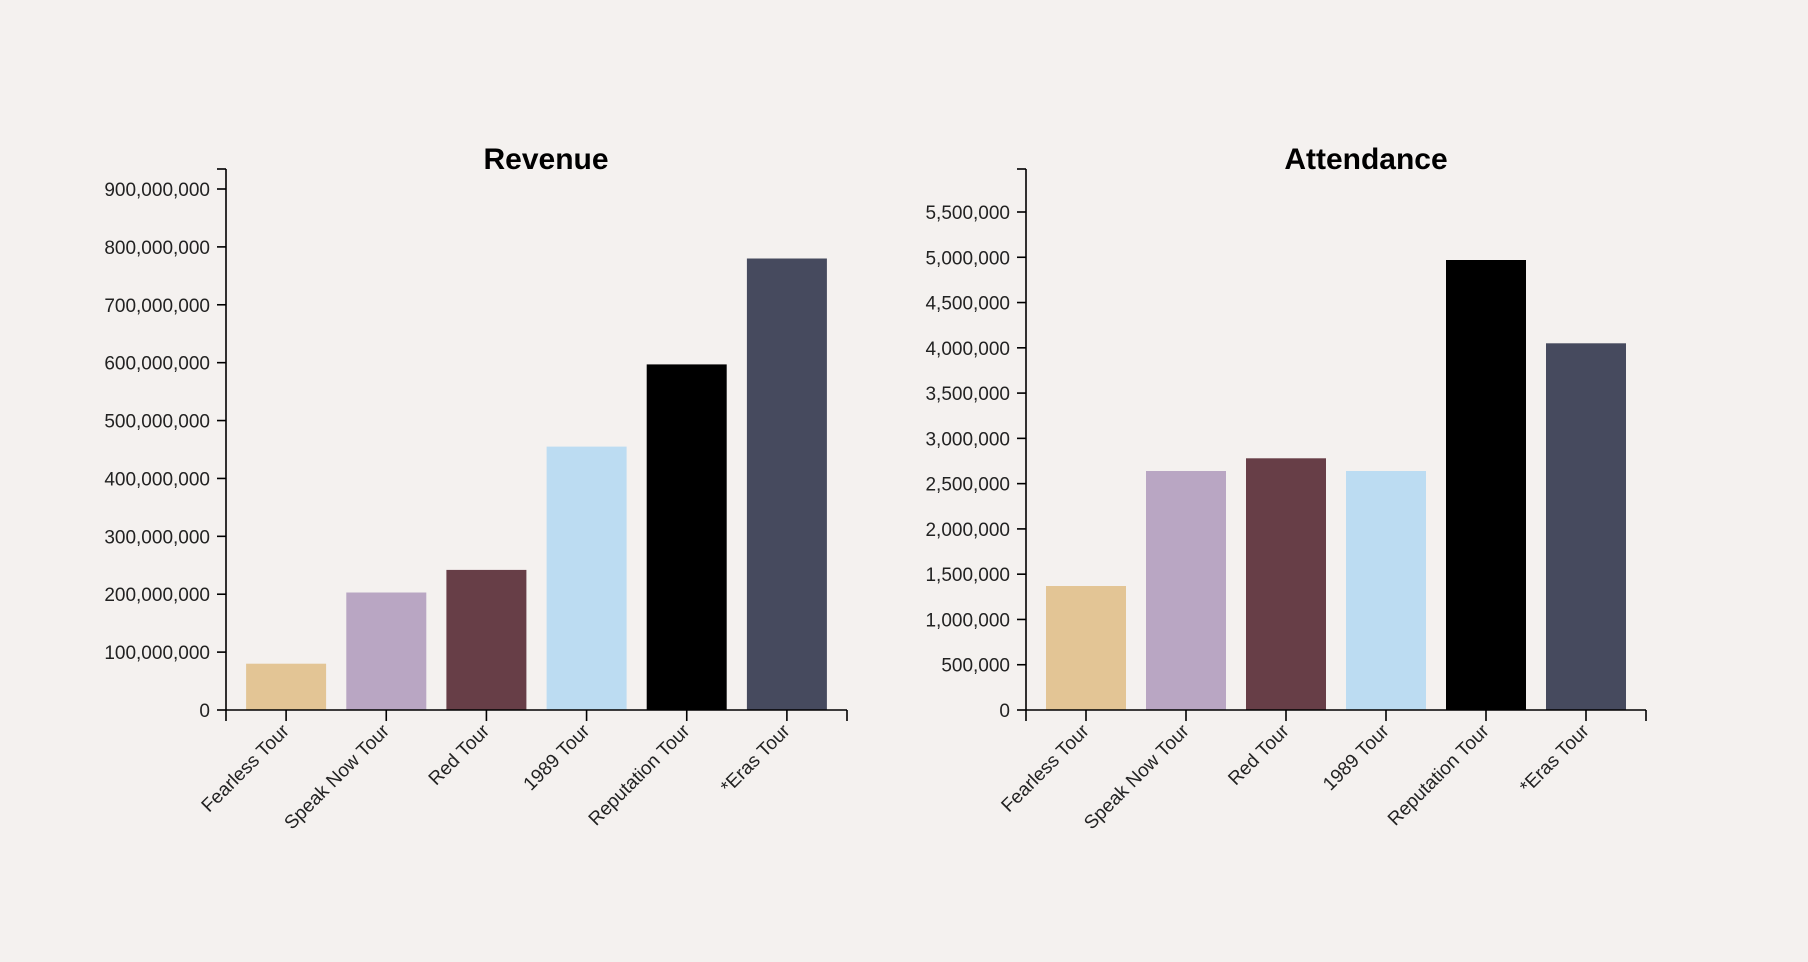  Describe the element at coordinates (545, 159) in the screenshot. I see `chart-title: Revenue` at that location.